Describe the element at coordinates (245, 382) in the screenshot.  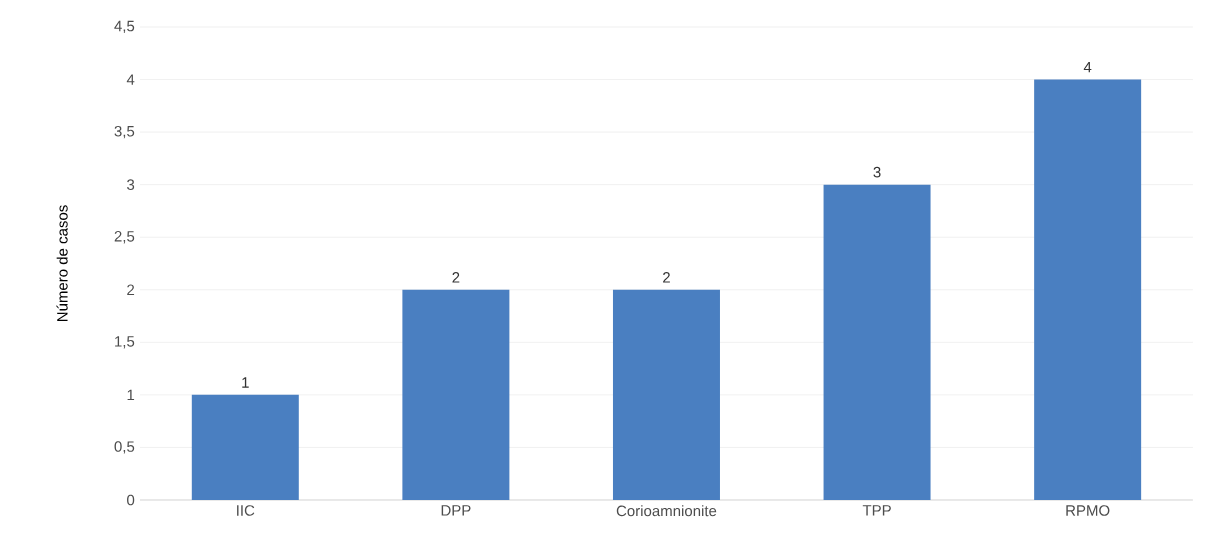
I see `data-label: 1` at that location.